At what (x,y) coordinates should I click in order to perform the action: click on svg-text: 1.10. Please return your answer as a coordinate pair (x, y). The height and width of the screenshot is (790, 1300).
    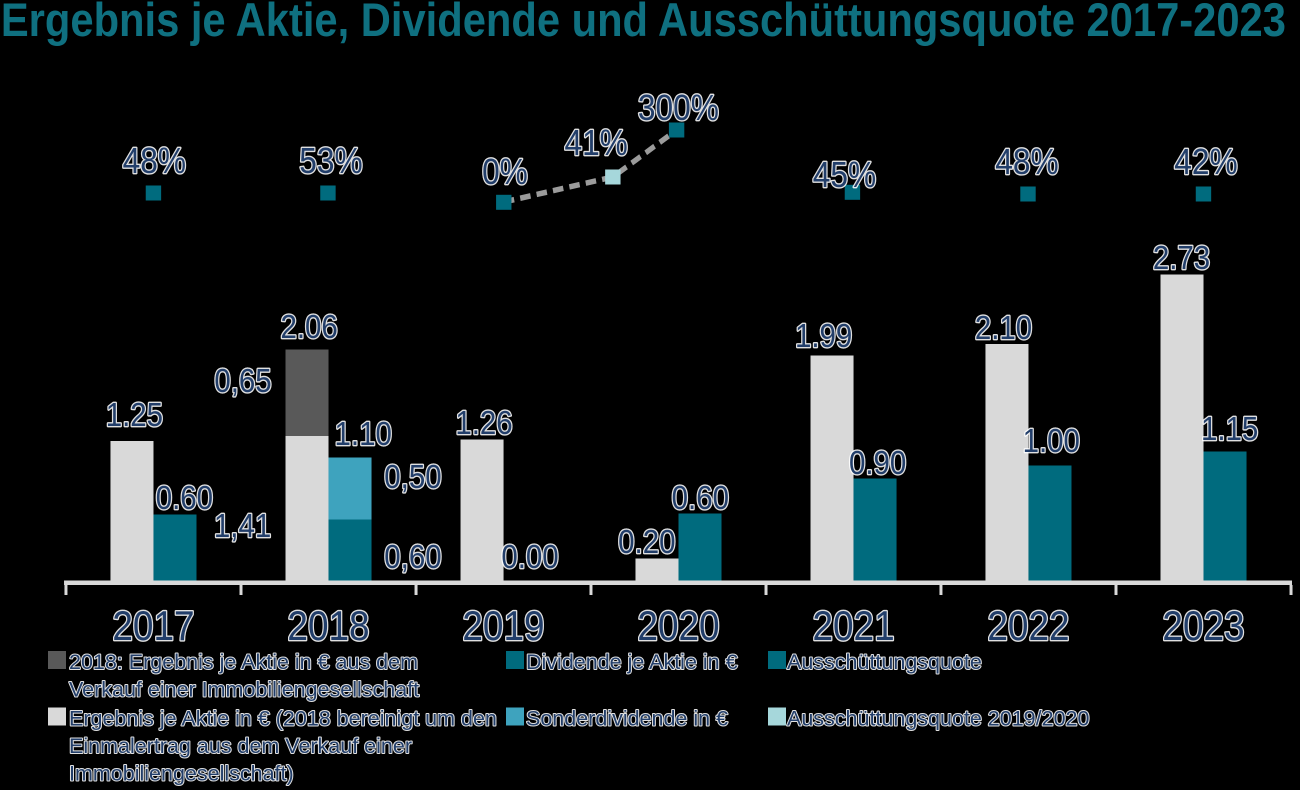
    Looking at the image, I should click on (363, 433).